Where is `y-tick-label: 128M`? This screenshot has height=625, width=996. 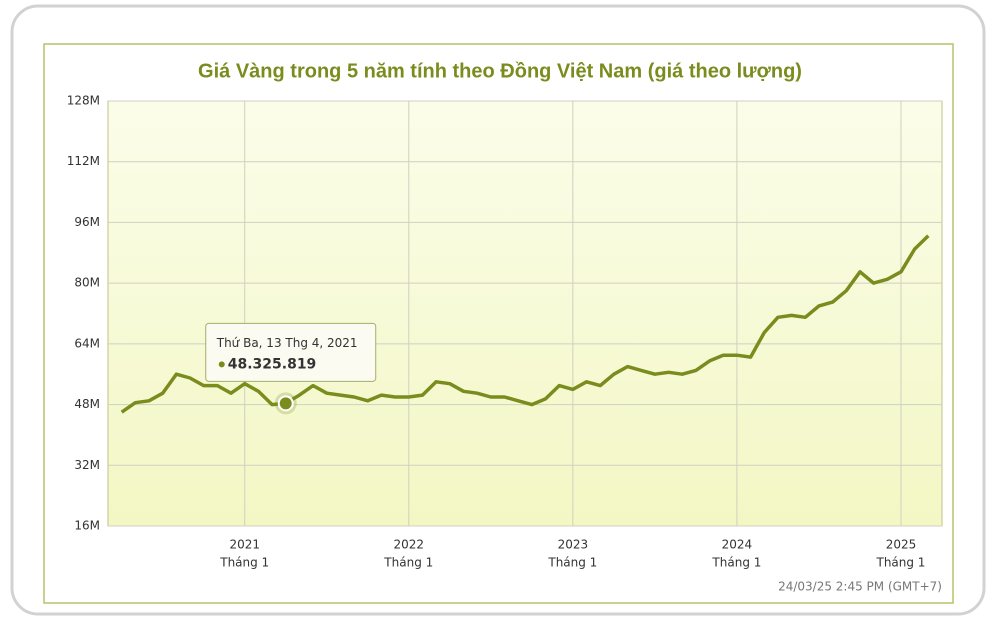 y-tick-label: 128M is located at coordinates (83, 101).